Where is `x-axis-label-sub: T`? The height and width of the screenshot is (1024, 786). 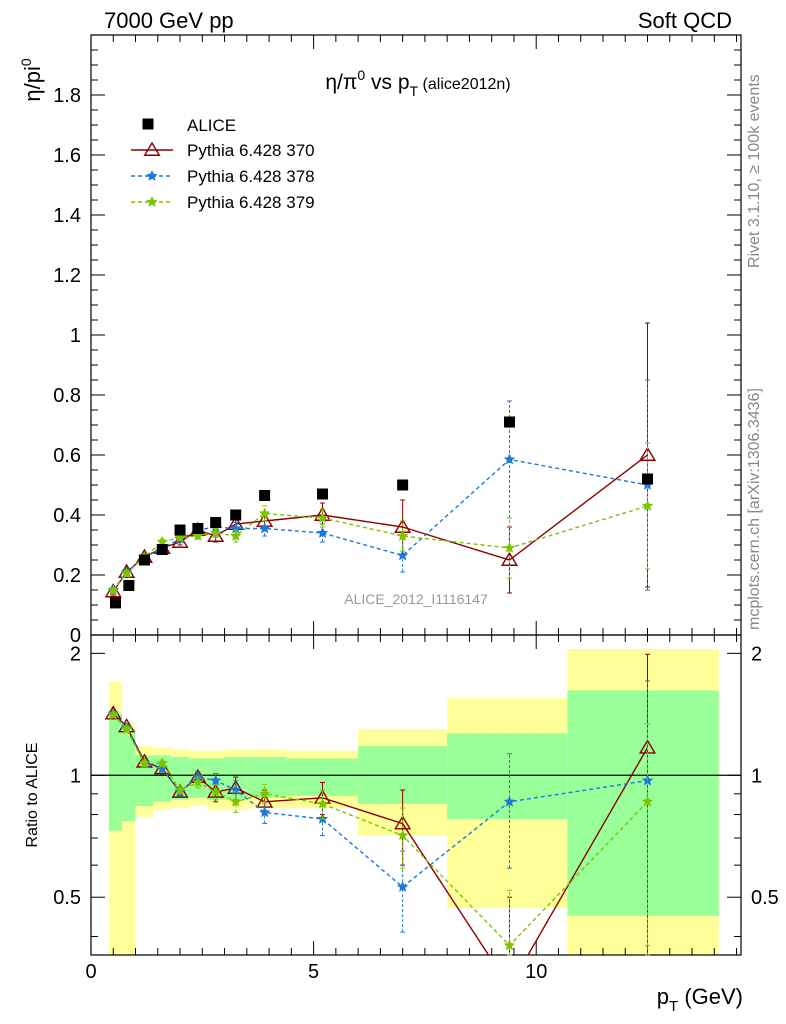 x-axis-label-sub: T is located at coordinates (673, 1006).